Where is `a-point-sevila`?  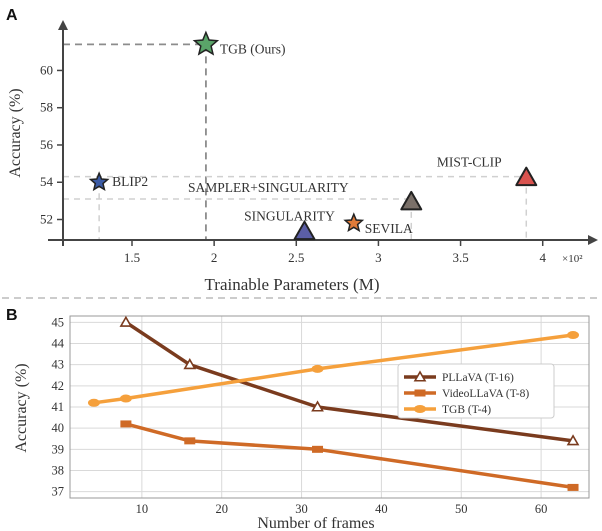
a-point-sevila is located at coordinates (354, 222).